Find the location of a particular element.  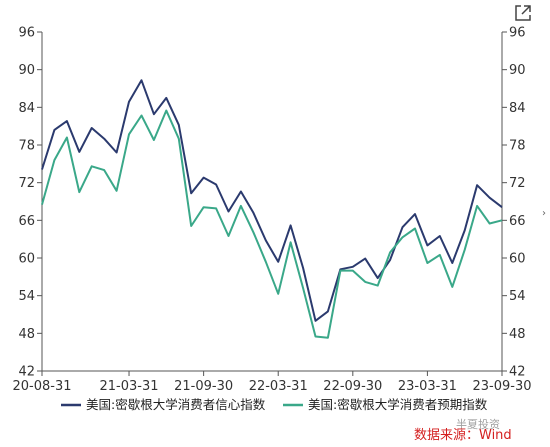

y-tick-label-right: 60 is located at coordinates (517, 259).